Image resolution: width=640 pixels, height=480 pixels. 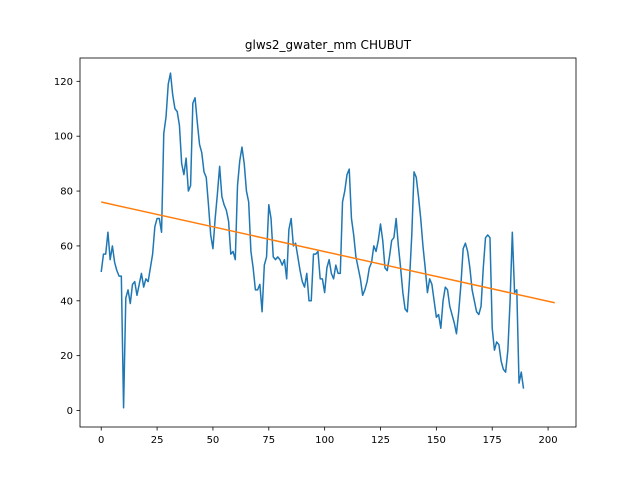 What do you see at coordinates (66, 301) in the screenshot?
I see `y-tick-label: 40` at bounding box center [66, 301].